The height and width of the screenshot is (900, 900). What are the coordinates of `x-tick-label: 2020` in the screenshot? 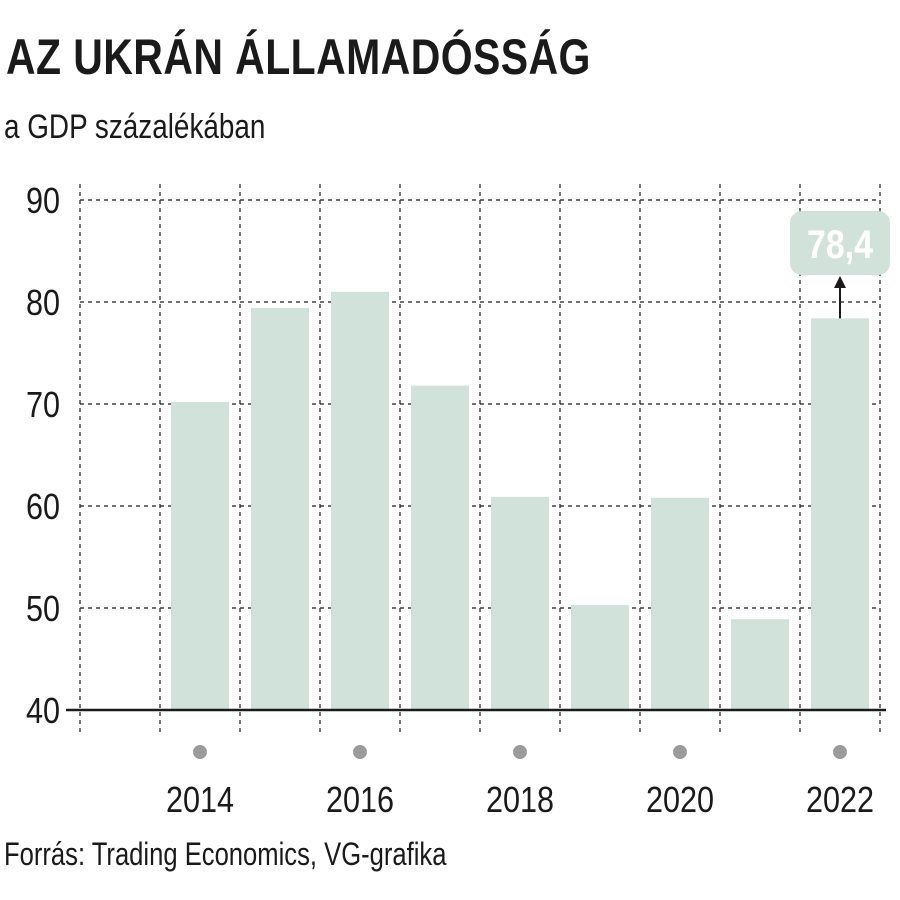 It's located at (680, 801).